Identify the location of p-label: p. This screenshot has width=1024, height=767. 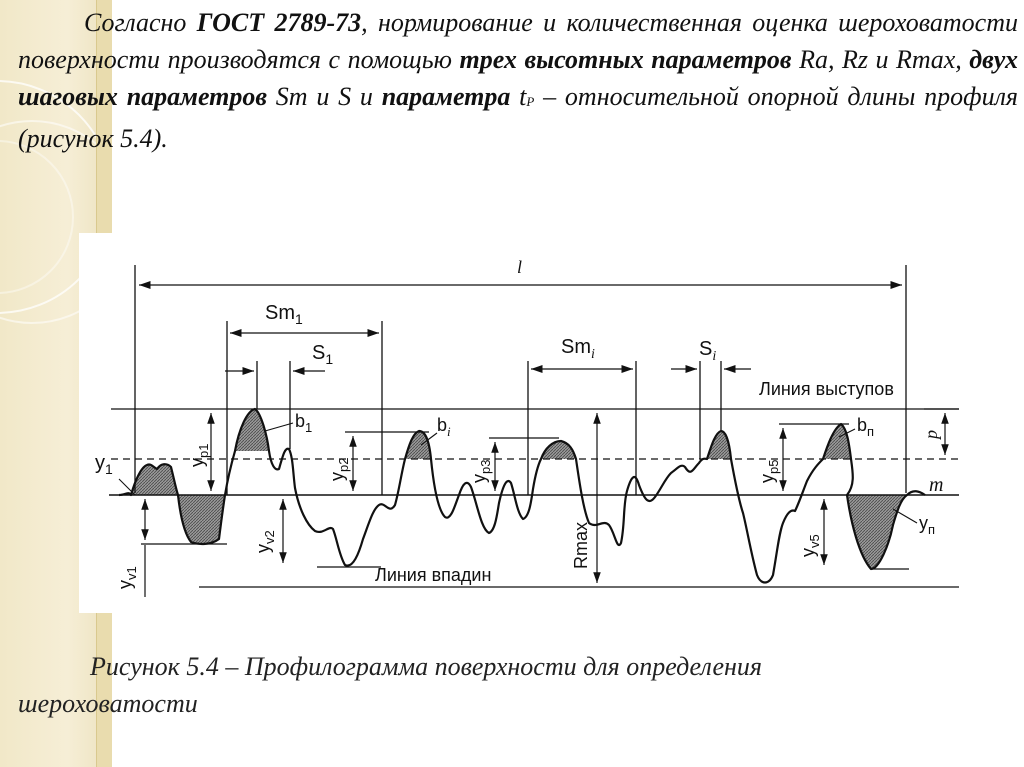
(931, 435).